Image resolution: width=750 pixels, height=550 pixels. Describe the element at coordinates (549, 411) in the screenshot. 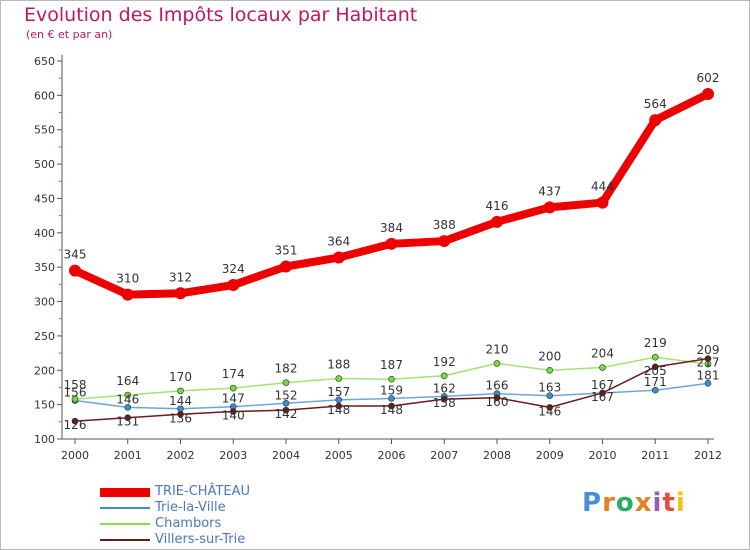

I see `data-label-villers-sur-trie: 146` at that location.